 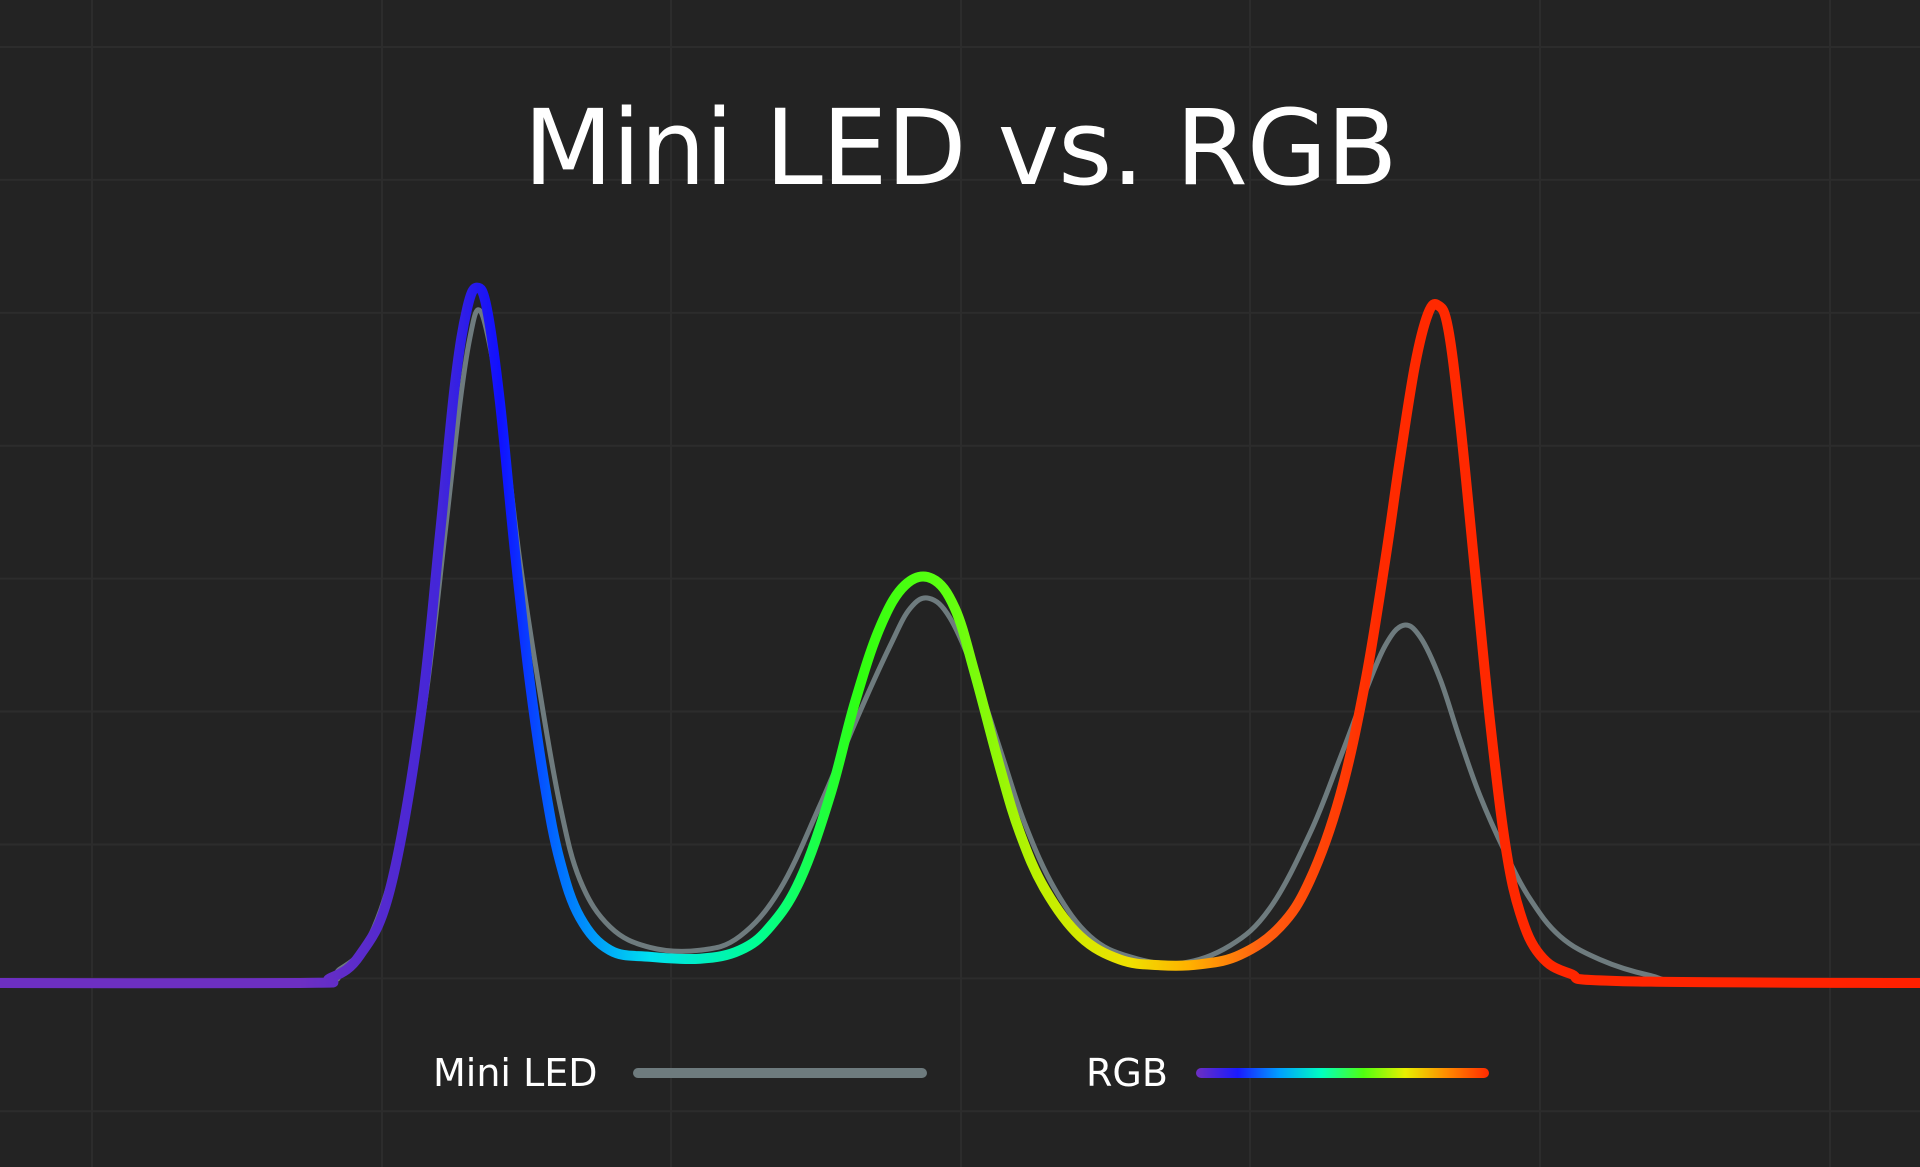 I want to click on legend-swatch-mini-led, so click(x=780, y=1073).